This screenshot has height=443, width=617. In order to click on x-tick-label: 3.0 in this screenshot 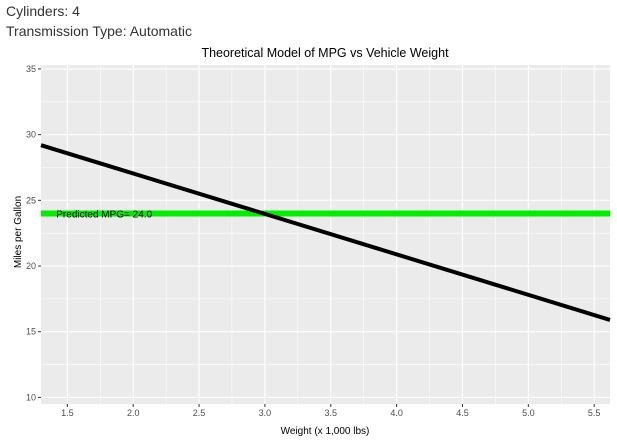, I will do `click(265, 413)`.